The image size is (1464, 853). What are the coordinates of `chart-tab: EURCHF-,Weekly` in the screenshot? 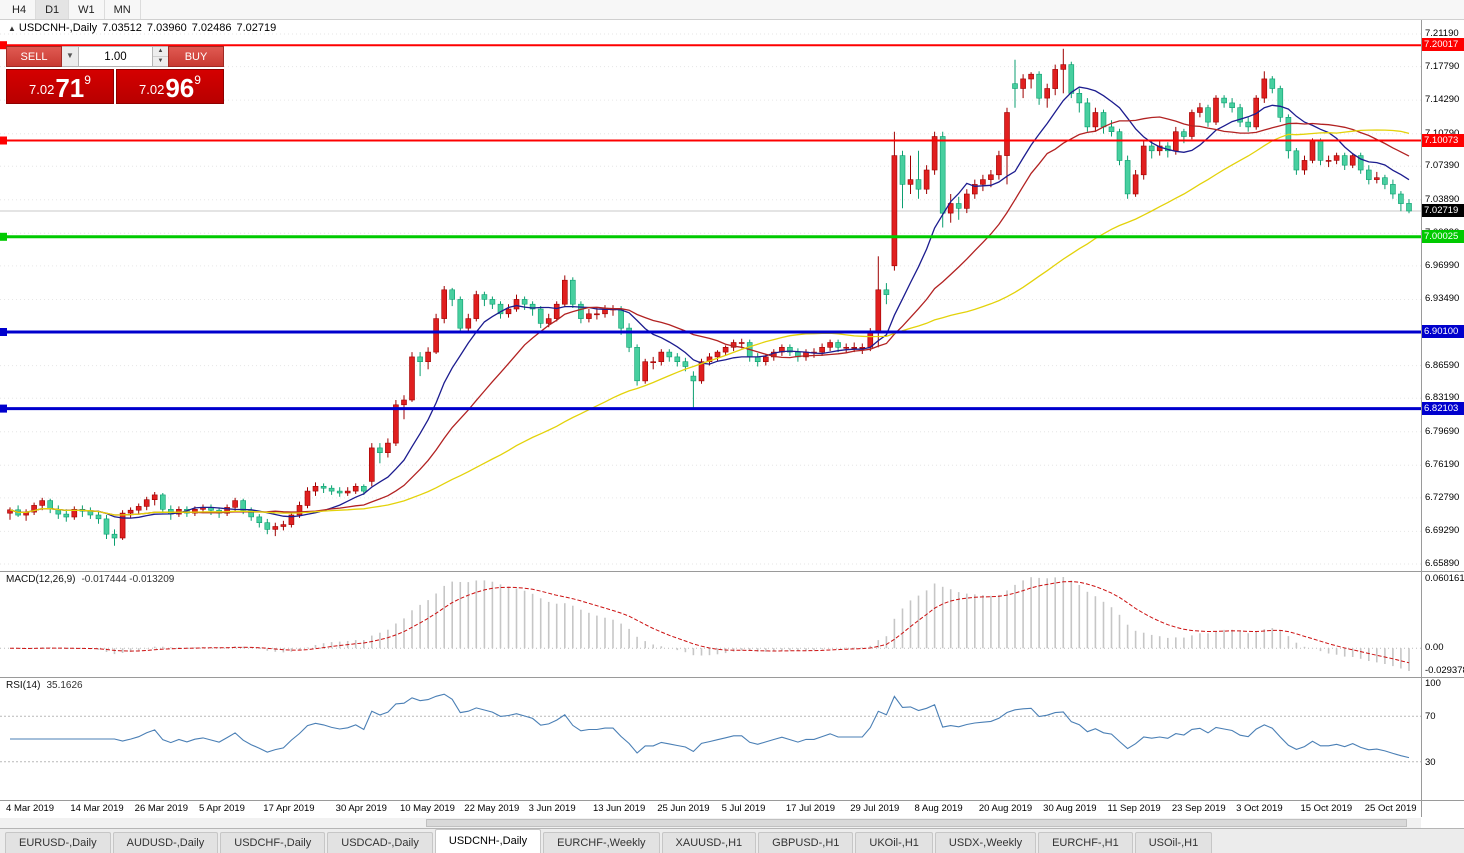 It's located at (601, 842).